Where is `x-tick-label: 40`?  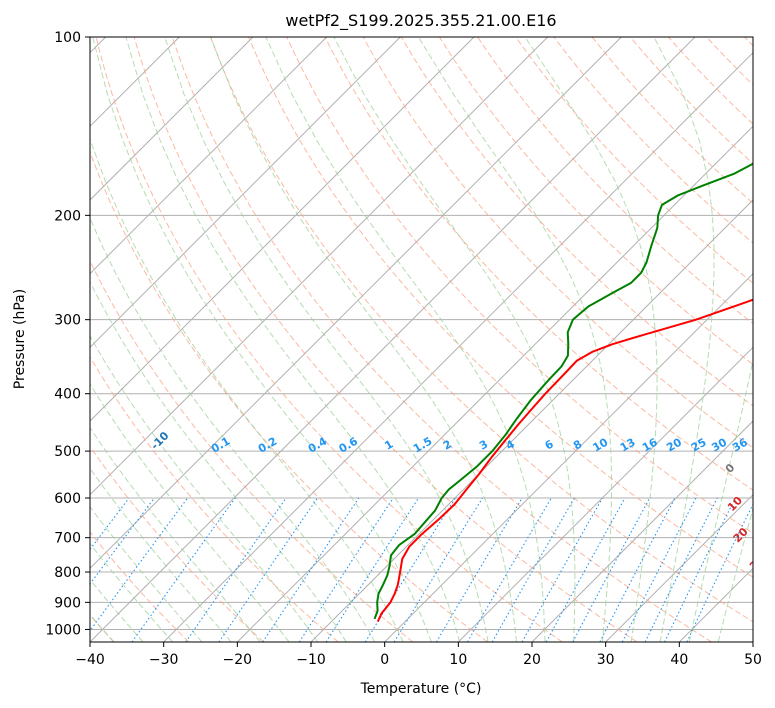
x-tick-label: 40 is located at coordinates (679, 660).